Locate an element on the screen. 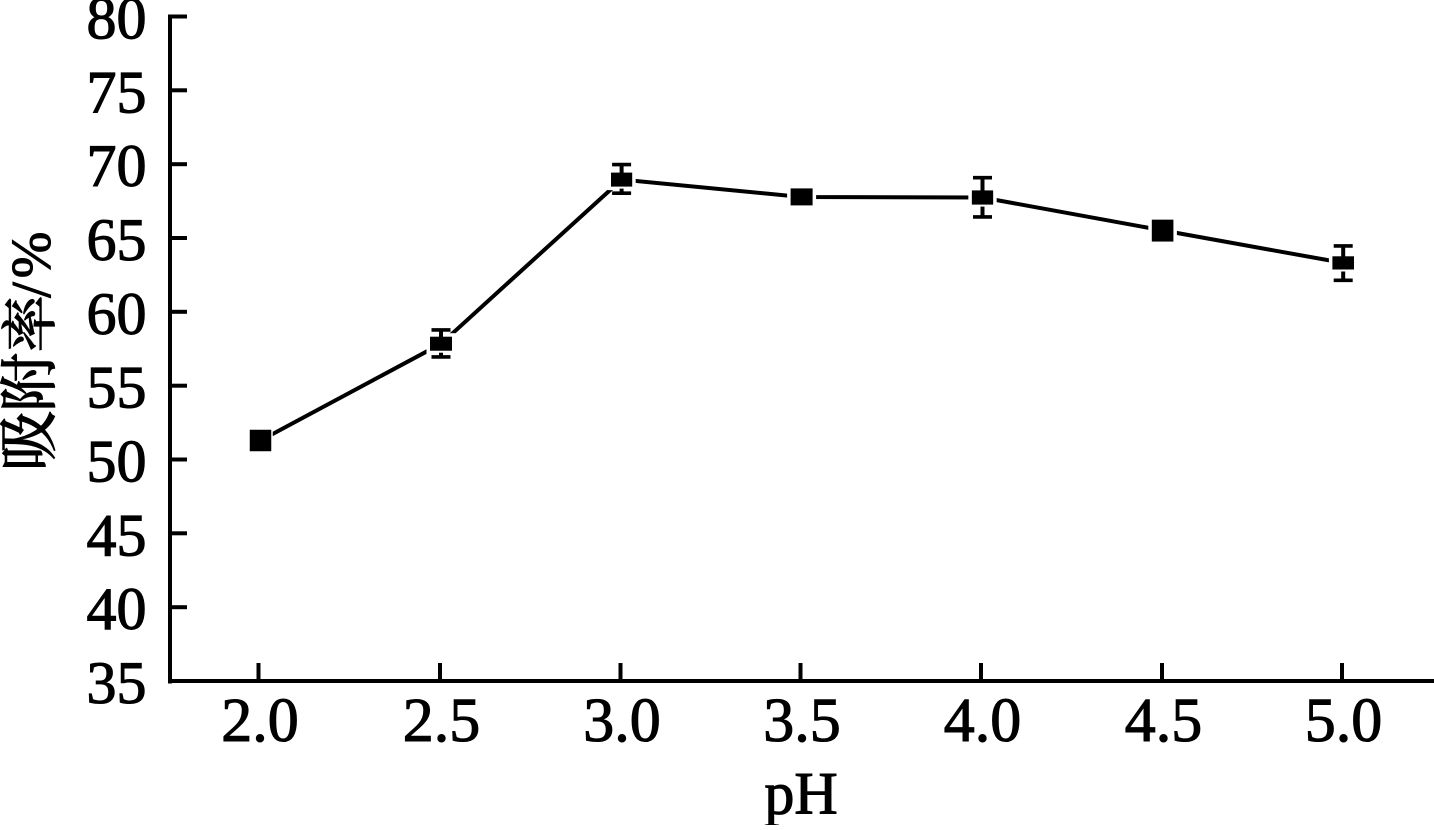 Image resolution: width=1434 pixels, height=830 pixels. svg-text: 55 is located at coordinates (117, 388).